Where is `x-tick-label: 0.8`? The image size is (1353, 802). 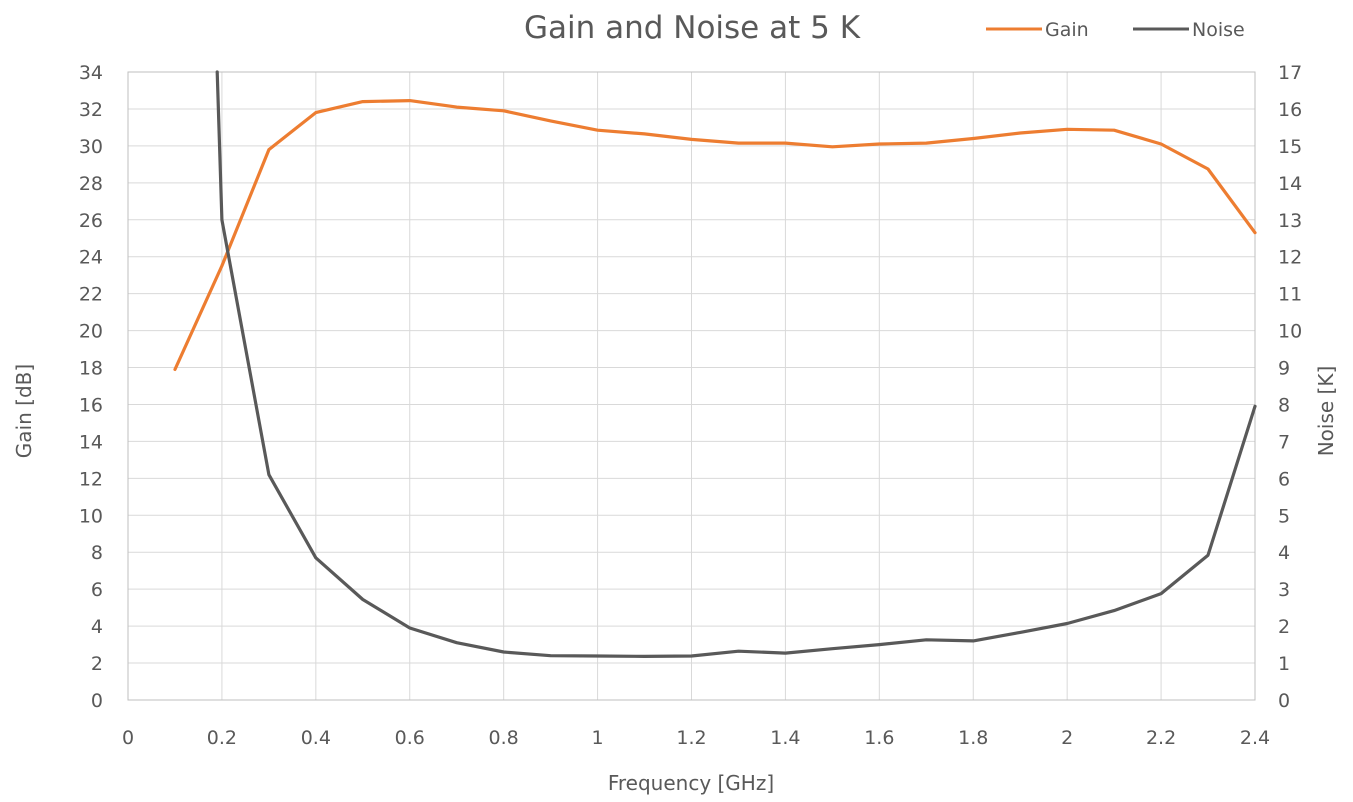
x-tick-label: 0.8 is located at coordinates (504, 738).